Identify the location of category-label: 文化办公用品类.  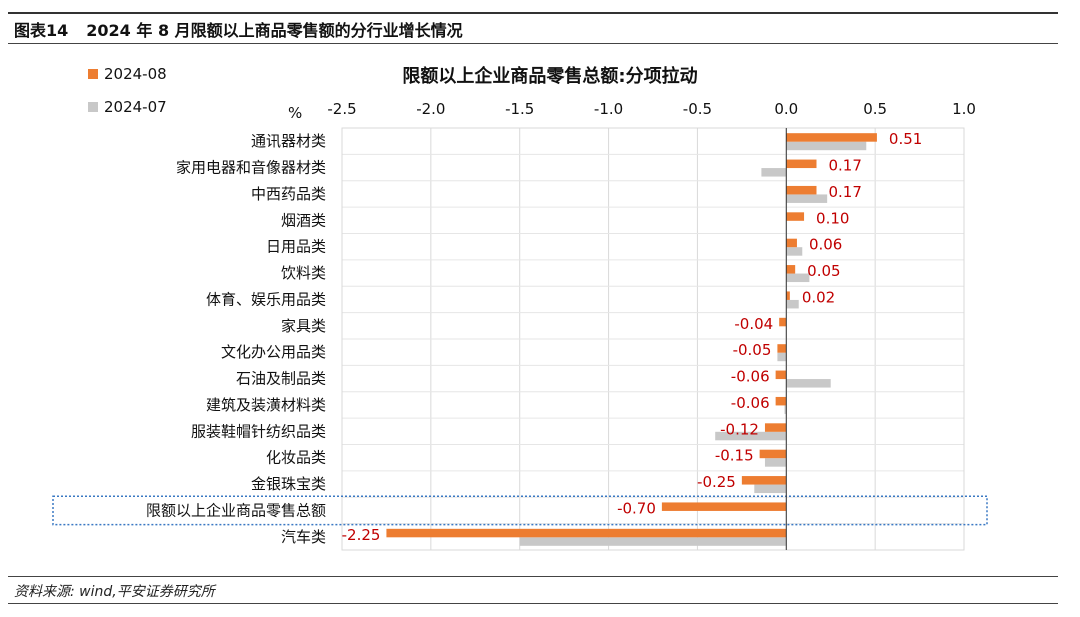
(273, 352).